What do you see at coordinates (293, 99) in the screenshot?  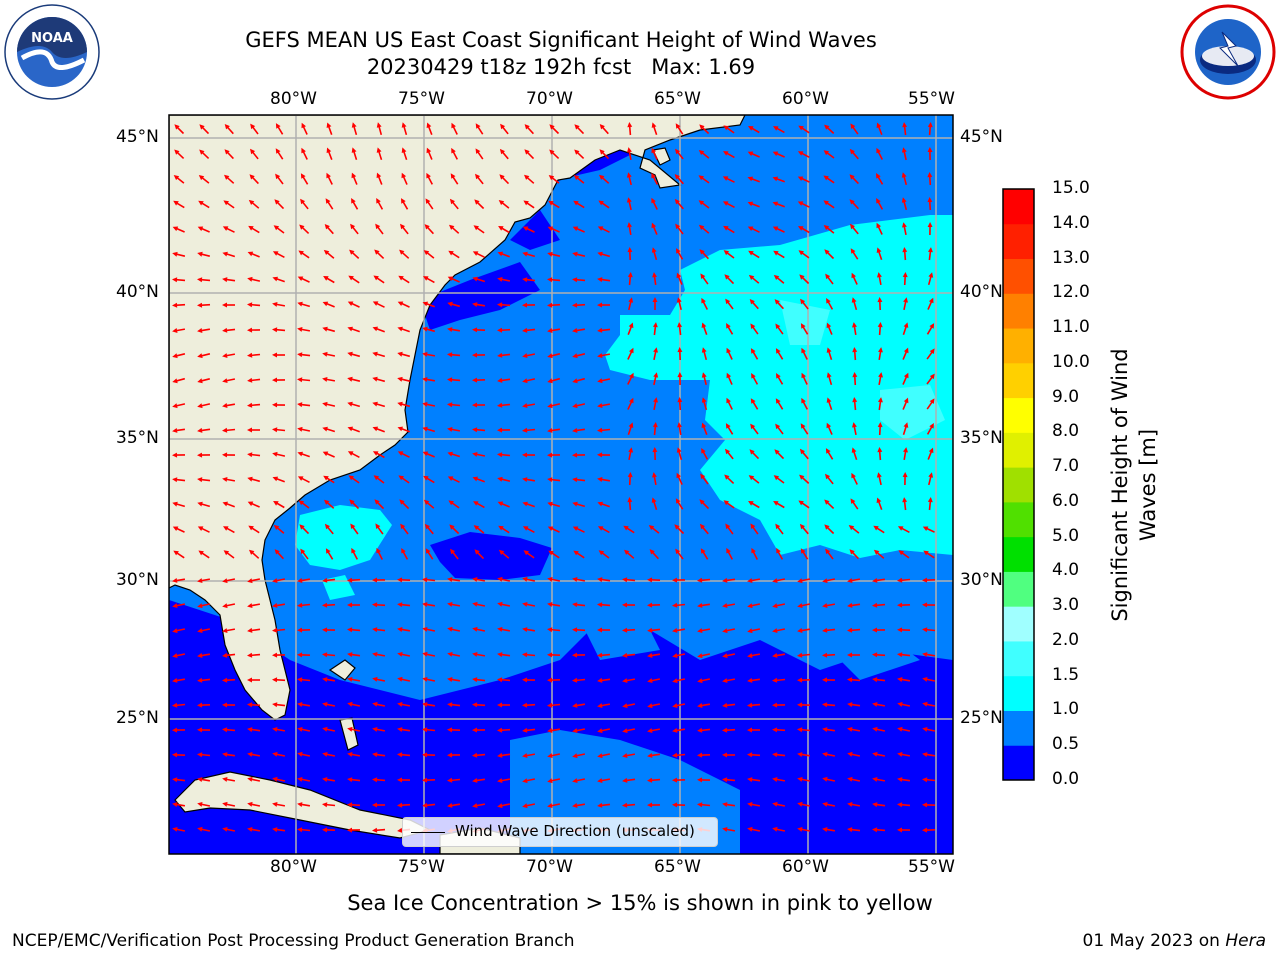 I see `lon-label-top: 80°W` at bounding box center [293, 99].